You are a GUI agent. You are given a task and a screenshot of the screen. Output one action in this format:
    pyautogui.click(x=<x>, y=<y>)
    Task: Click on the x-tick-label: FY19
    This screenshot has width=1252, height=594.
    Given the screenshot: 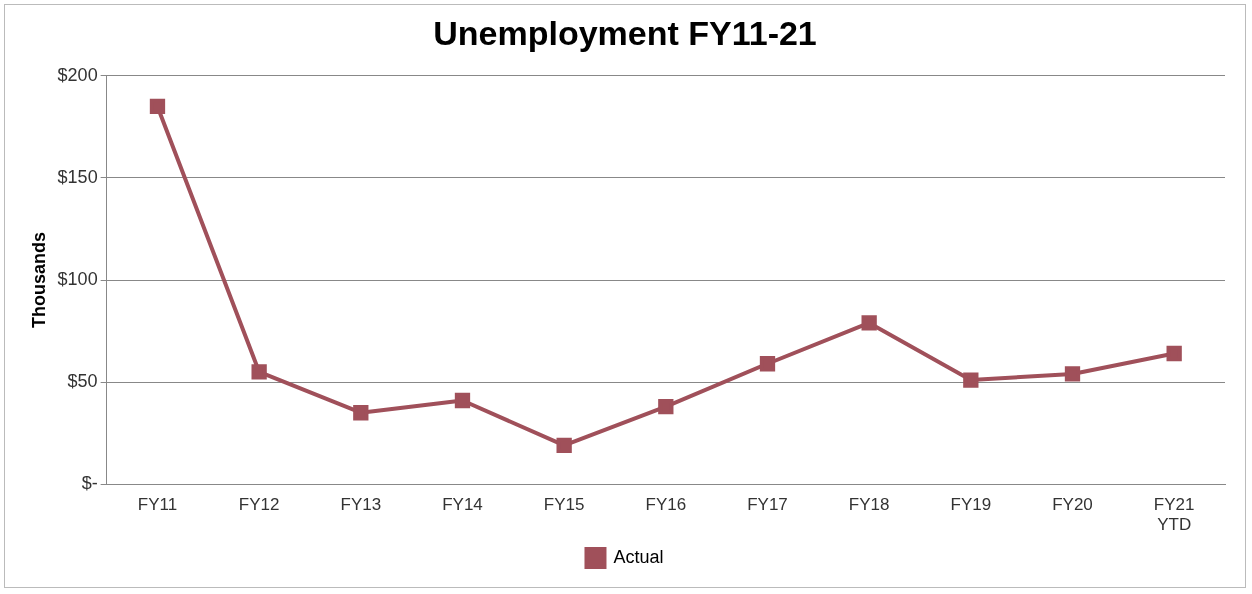 What is the action you would take?
    pyautogui.click(x=971, y=505)
    